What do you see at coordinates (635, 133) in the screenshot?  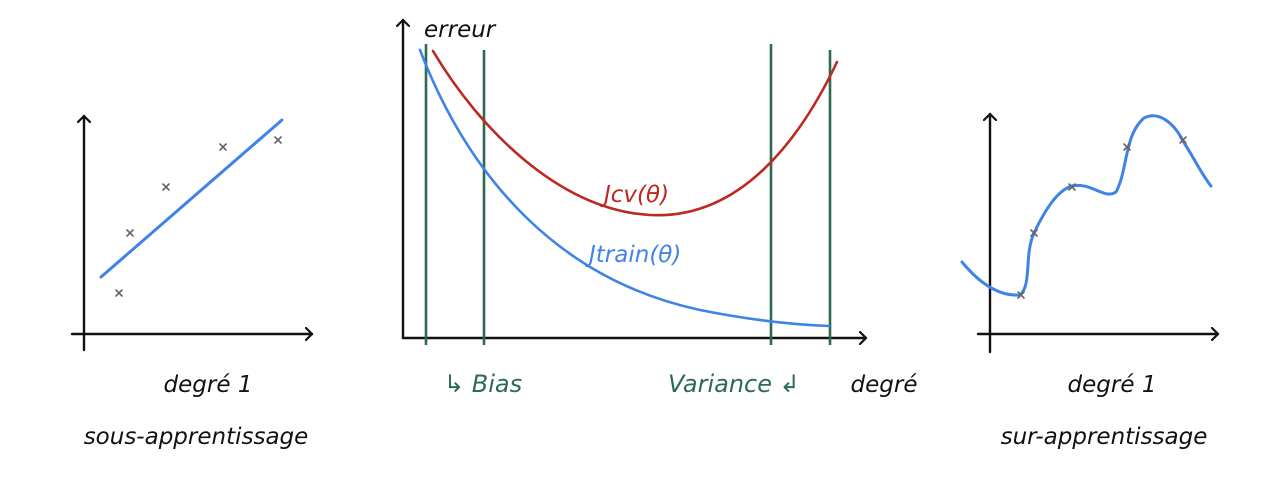 I see `cv-error-curve` at bounding box center [635, 133].